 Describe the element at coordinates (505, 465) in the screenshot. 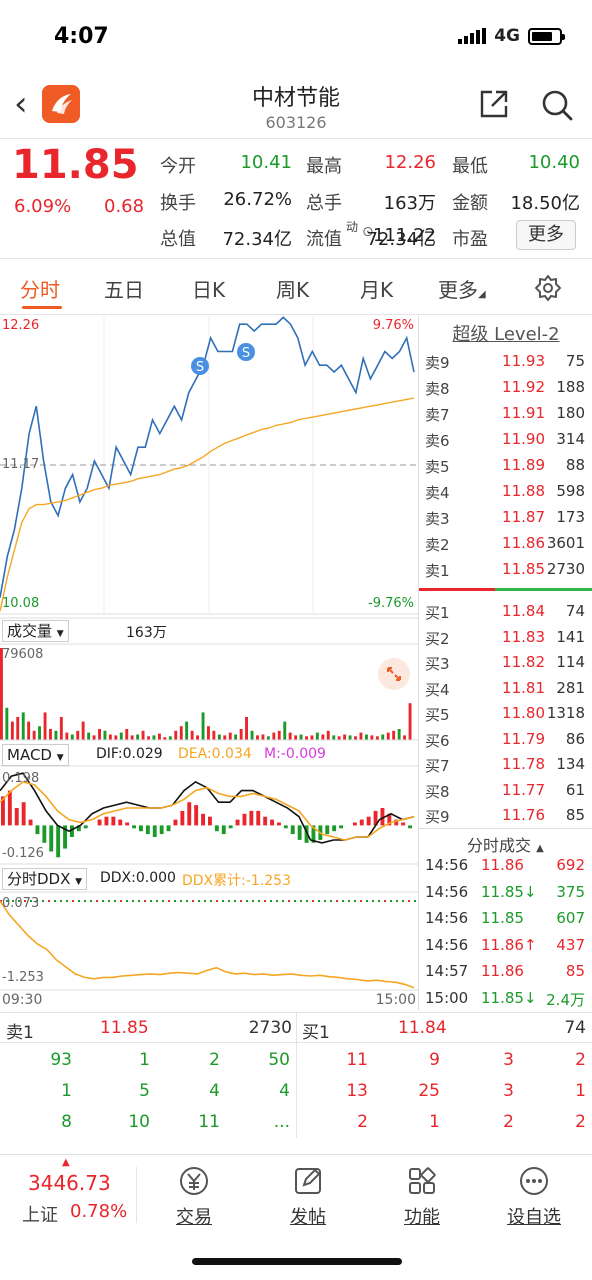

I see `ask-row: 卖5 11.89 88` at that location.